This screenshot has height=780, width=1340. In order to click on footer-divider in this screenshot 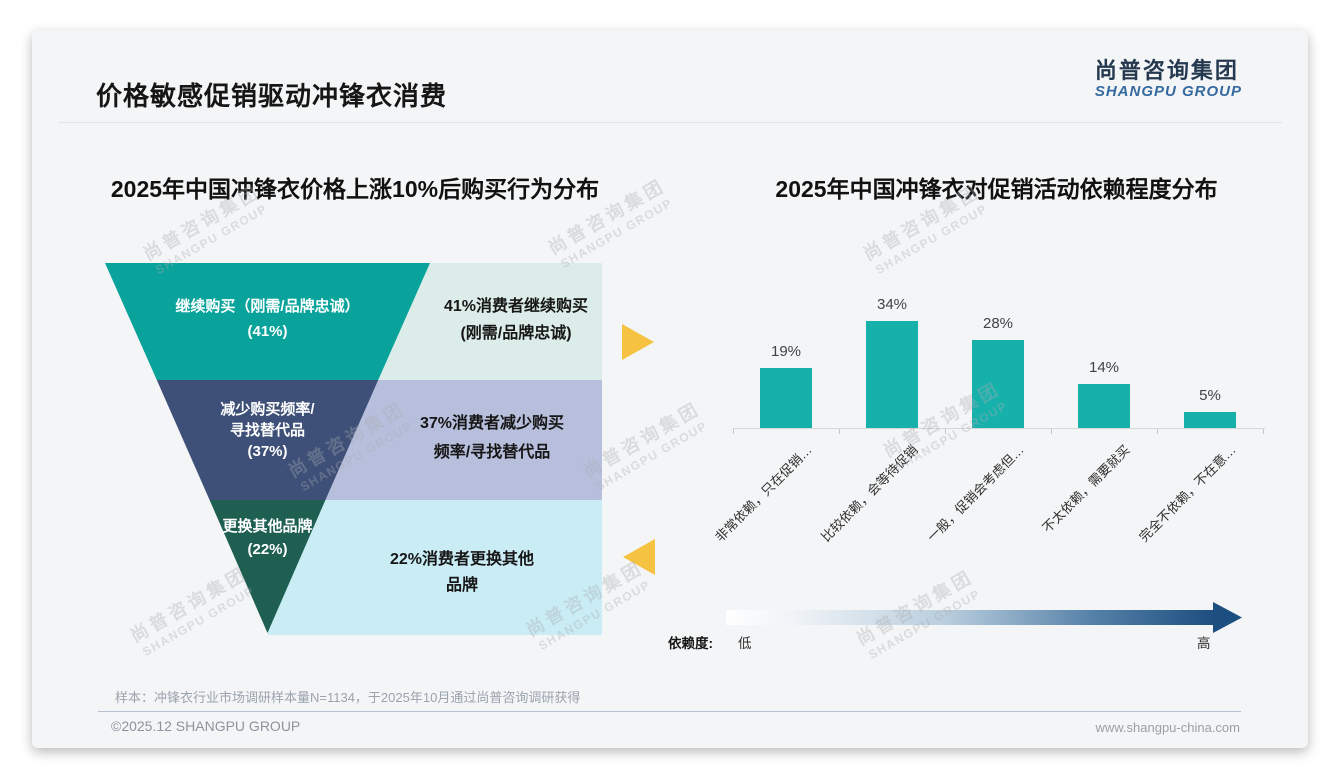, I will do `click(669, 711)`.